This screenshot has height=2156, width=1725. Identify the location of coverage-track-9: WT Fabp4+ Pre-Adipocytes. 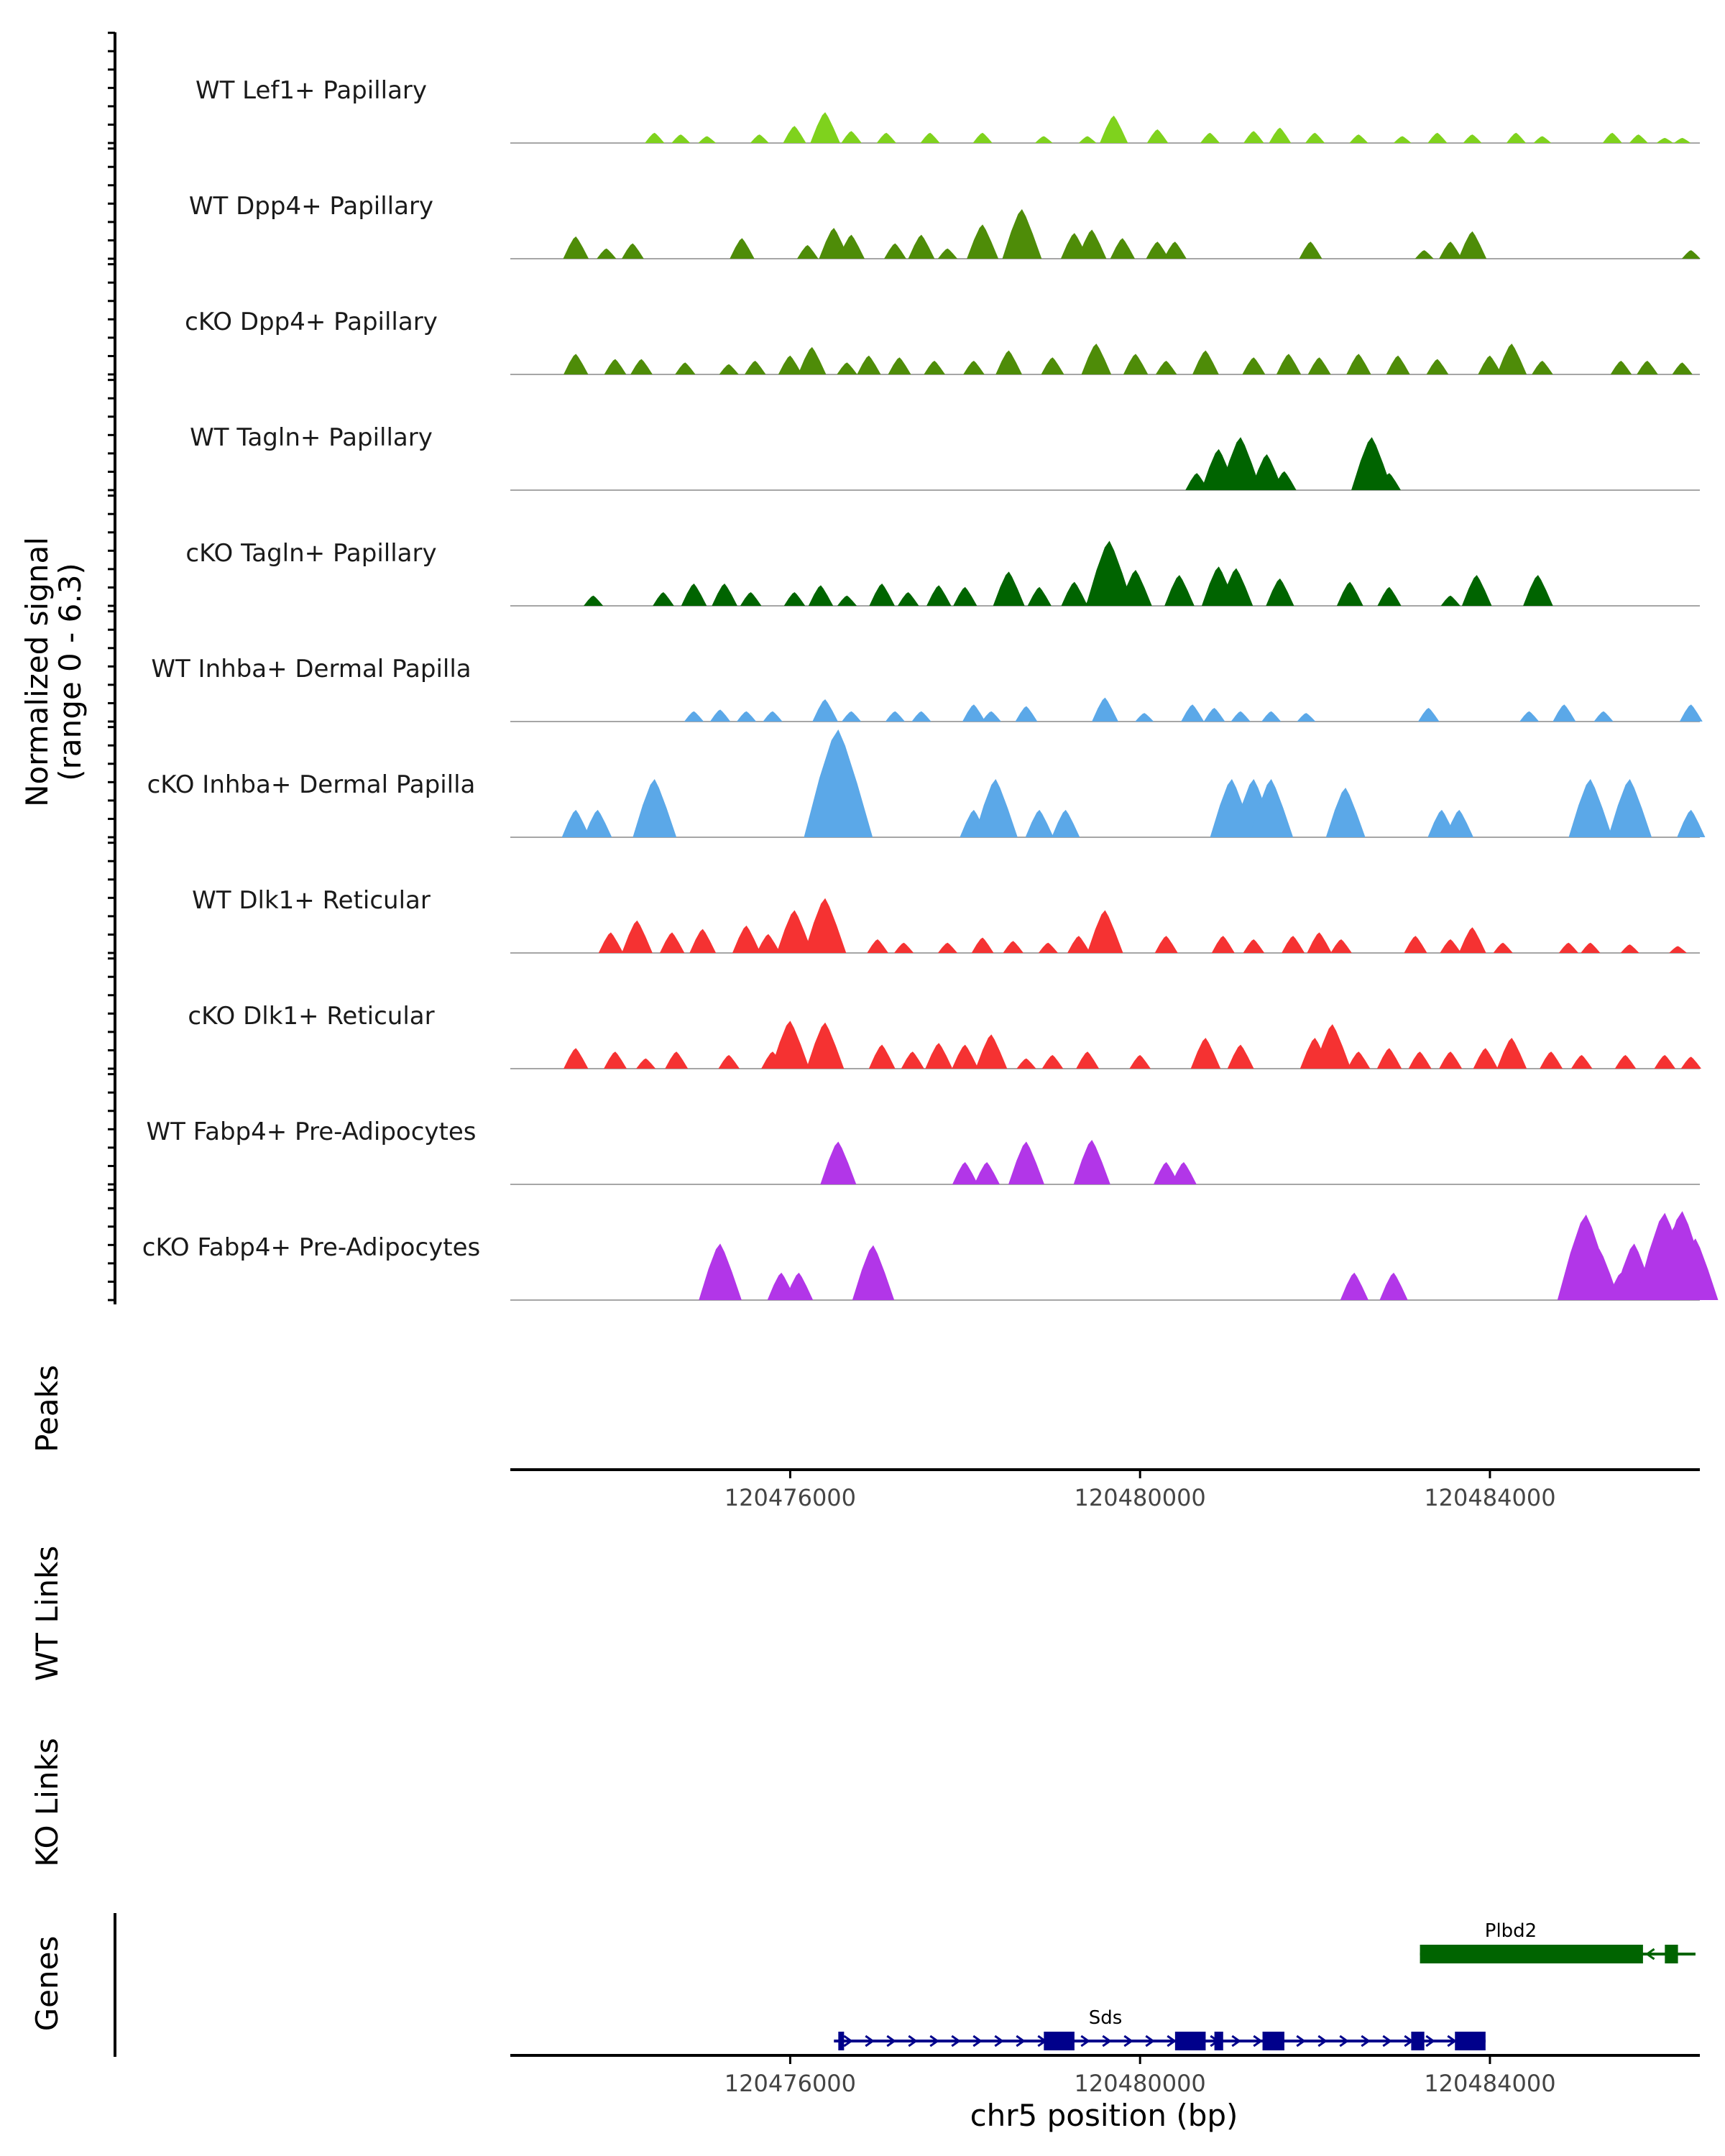
(923, 1151).